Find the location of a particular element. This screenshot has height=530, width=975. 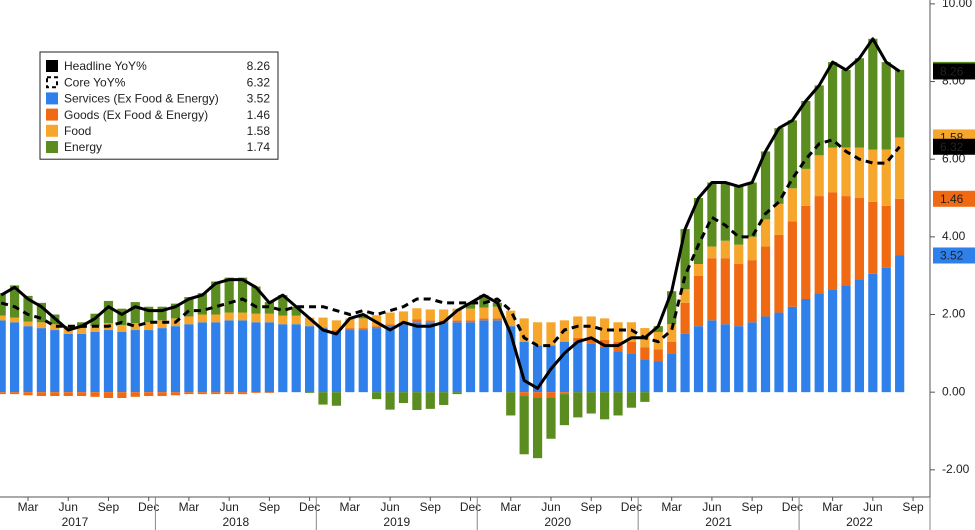

legend-value: 8.26 is located at coordinates (259, 66).